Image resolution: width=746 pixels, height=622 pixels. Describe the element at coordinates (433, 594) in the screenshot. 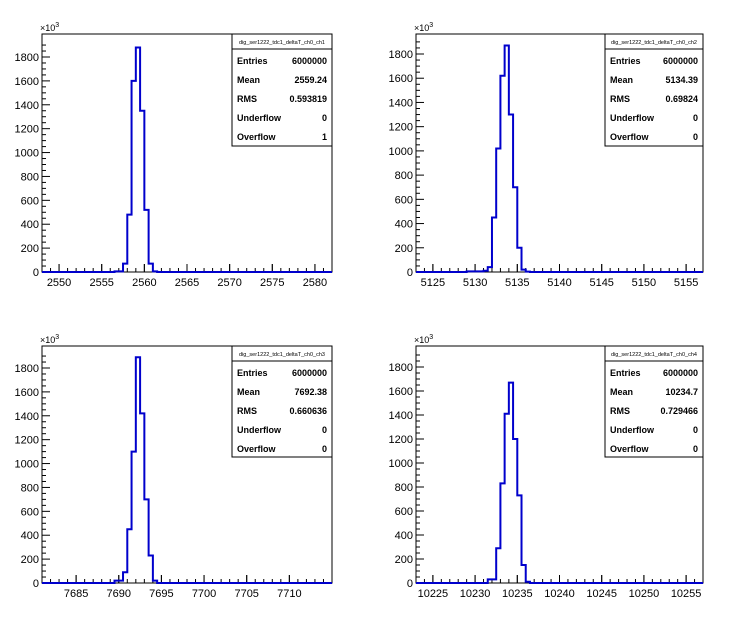

I see `x-tick-label: 10225` at that location.